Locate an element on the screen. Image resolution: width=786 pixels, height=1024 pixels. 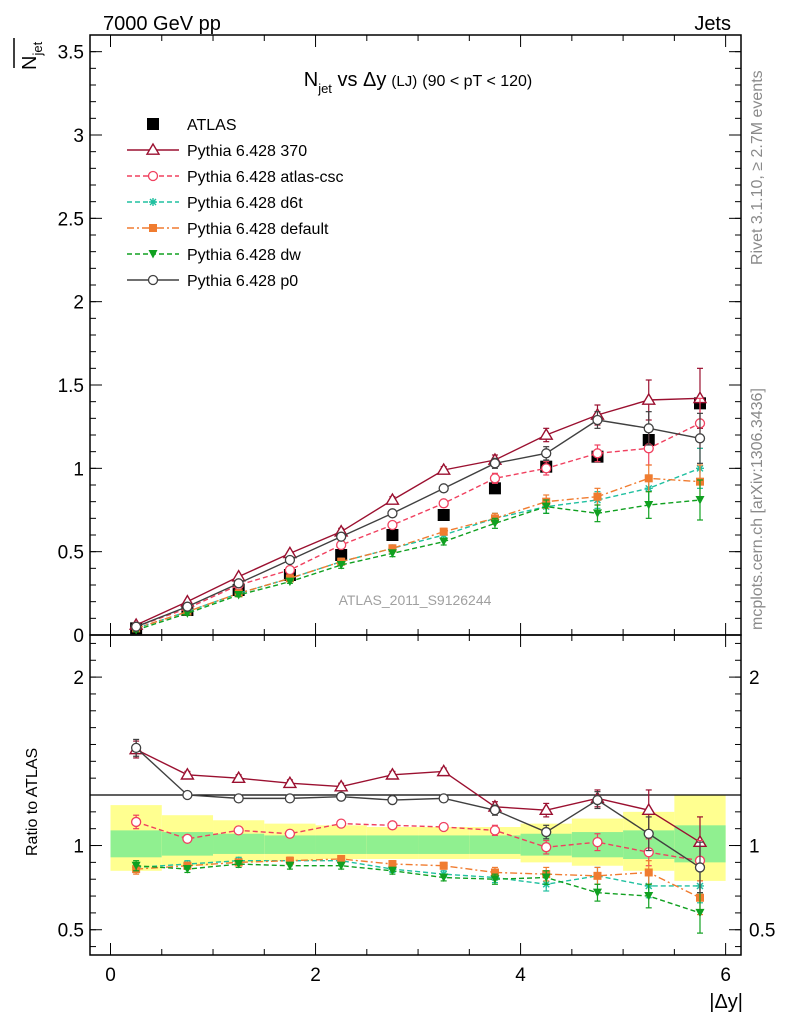
legend-label: Pythia 6.428 370 is located at coordinates (247, 151).